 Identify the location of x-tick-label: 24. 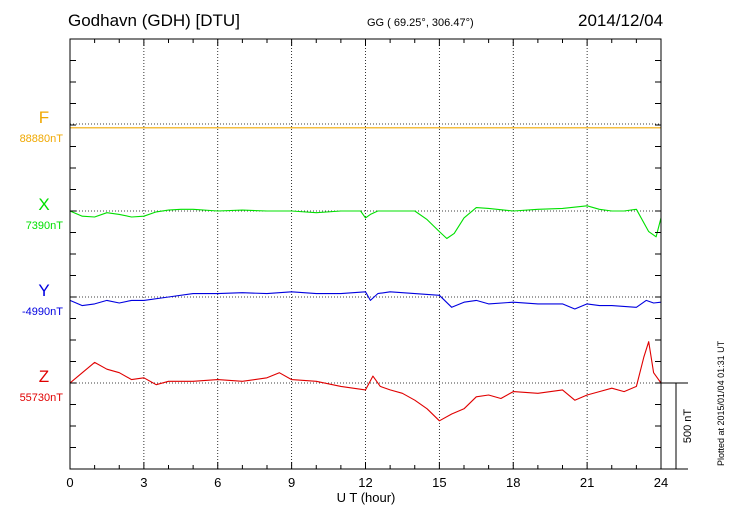
(661, 482).